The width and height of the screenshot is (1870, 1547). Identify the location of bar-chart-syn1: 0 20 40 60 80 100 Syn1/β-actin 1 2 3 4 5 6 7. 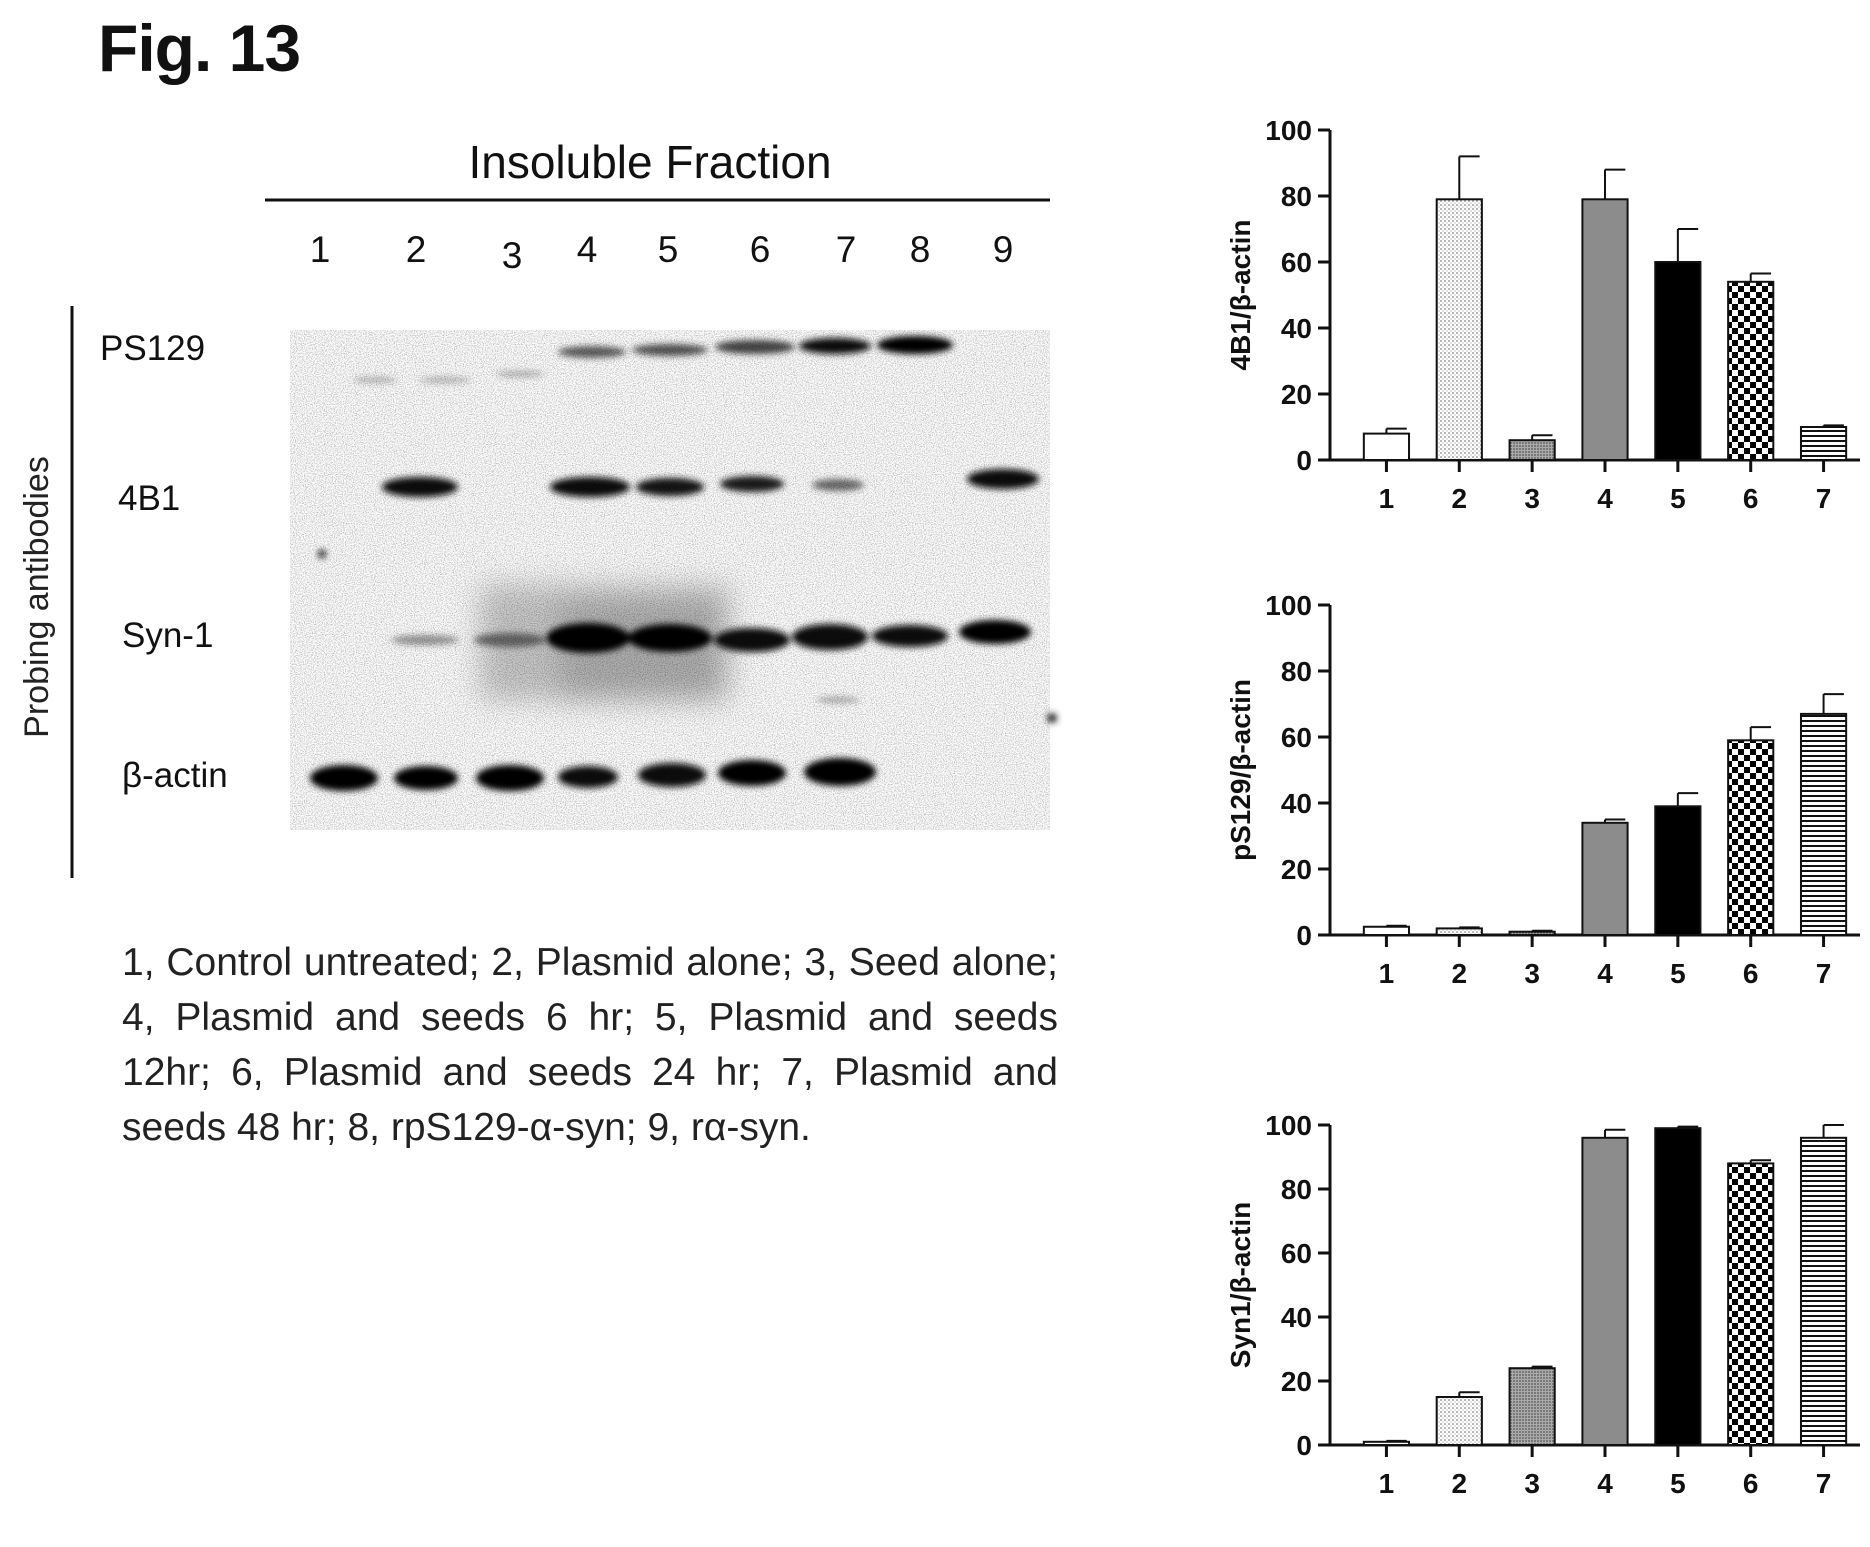
(1542, 1304).